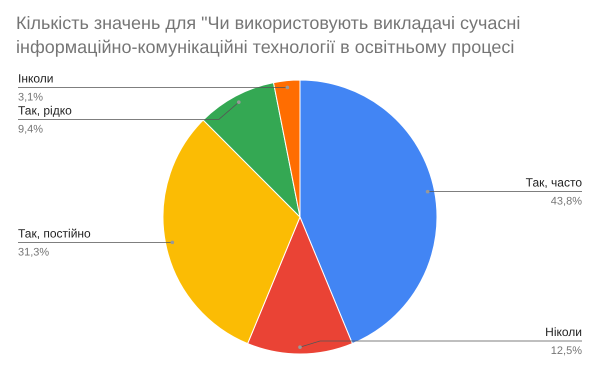  I want to click on slice-label: Так, часто, so click(554, 183).